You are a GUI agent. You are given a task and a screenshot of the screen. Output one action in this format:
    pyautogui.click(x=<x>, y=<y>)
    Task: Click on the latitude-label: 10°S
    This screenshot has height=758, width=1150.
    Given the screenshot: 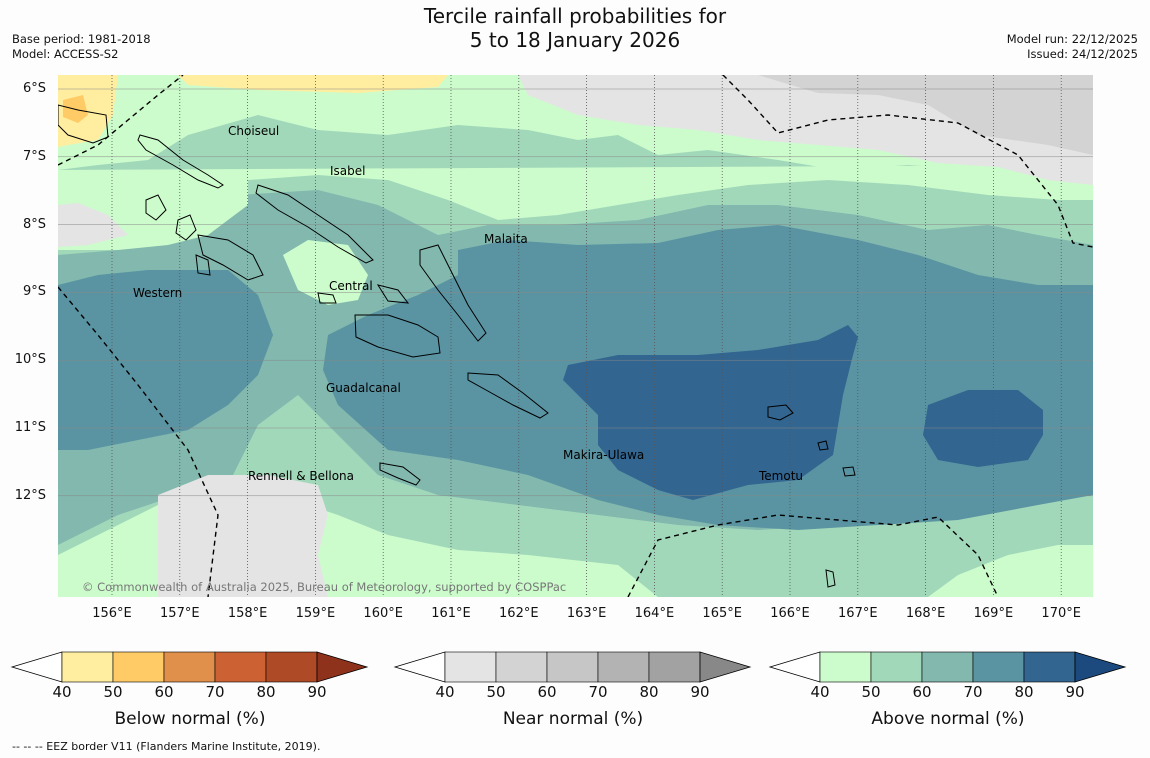 What is the action you would take?
    pyautogui.click(x=30, y=360)
    